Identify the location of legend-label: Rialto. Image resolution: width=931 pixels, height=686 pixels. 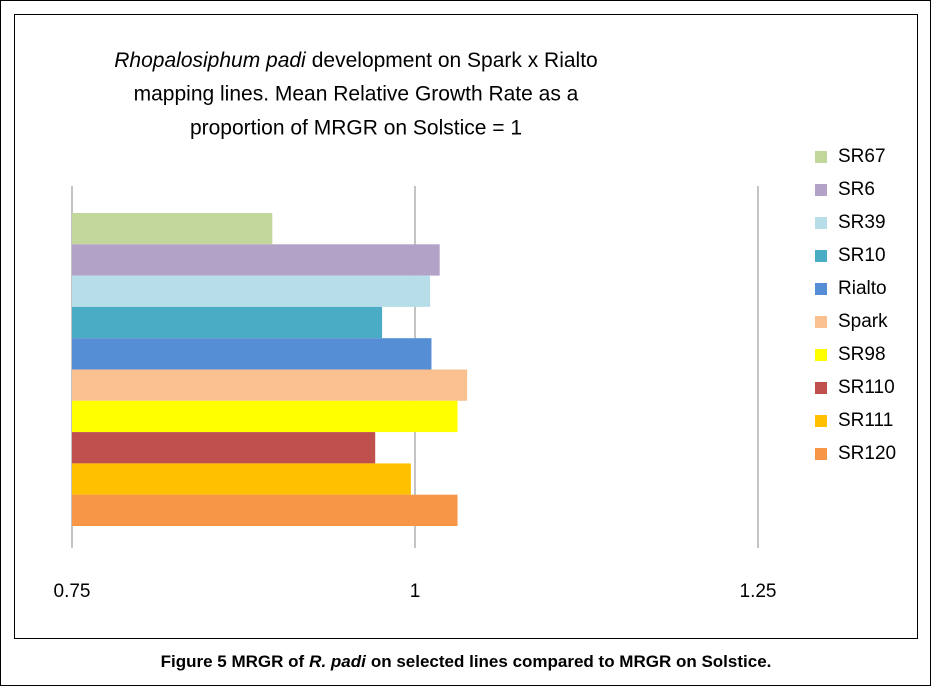
(862, 288).